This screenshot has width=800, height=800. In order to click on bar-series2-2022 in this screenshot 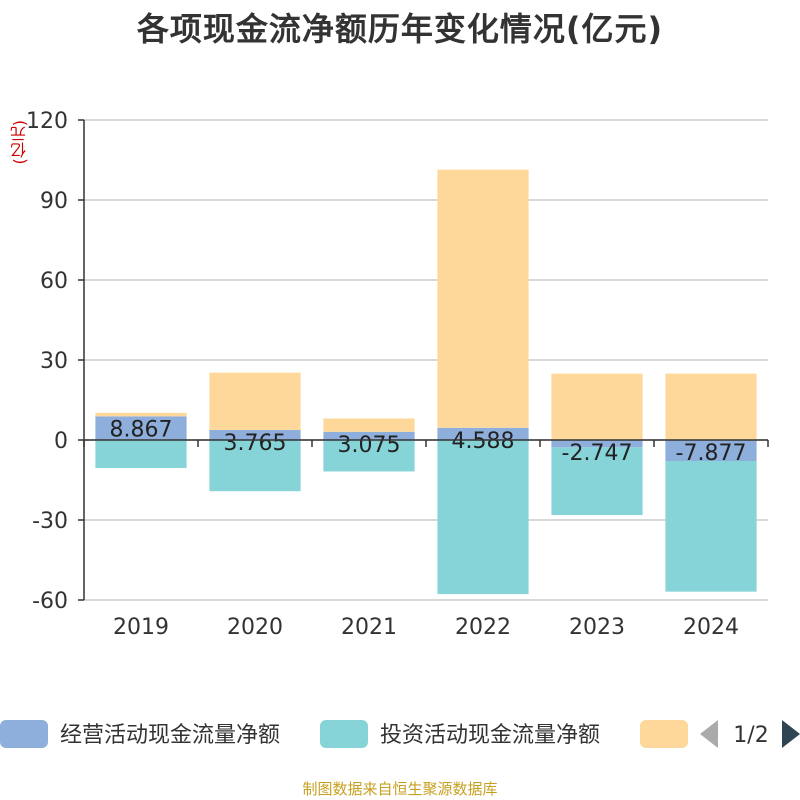, I will do `click(483, 517)`.